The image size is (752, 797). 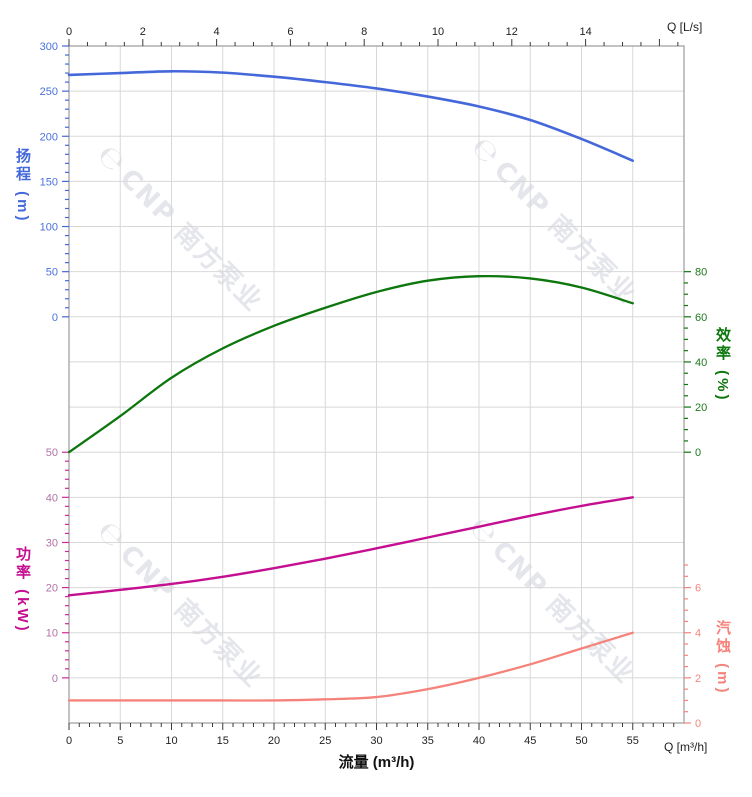 What do you see at coordinates (371, 726) in the screenshot?
I see `bottom-axis-ticks` at bounding box center [371, 726].